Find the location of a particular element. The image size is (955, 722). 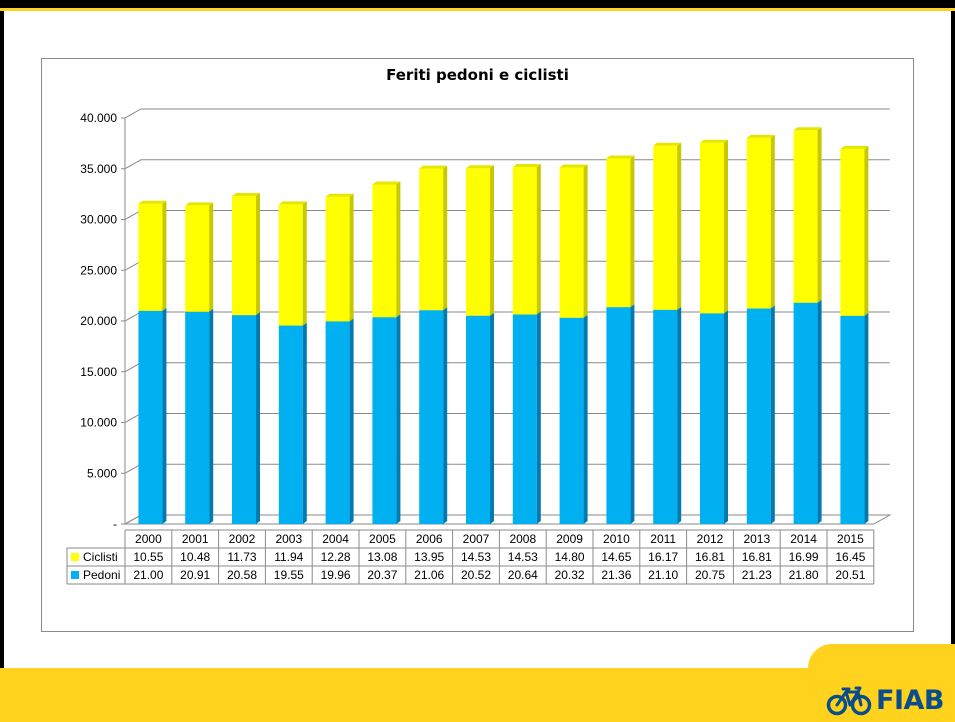

data-table-cell: 16.17 is located at coordinates (663, 557).